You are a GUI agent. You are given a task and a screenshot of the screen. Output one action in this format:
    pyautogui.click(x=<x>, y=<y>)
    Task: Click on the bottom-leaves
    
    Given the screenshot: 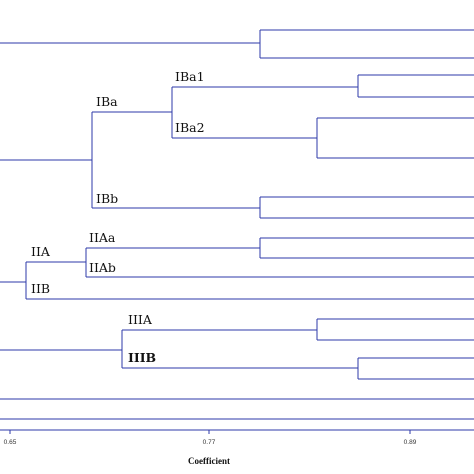 What is the action you would take?
    pyautogui.click(x=237, y=409)
    